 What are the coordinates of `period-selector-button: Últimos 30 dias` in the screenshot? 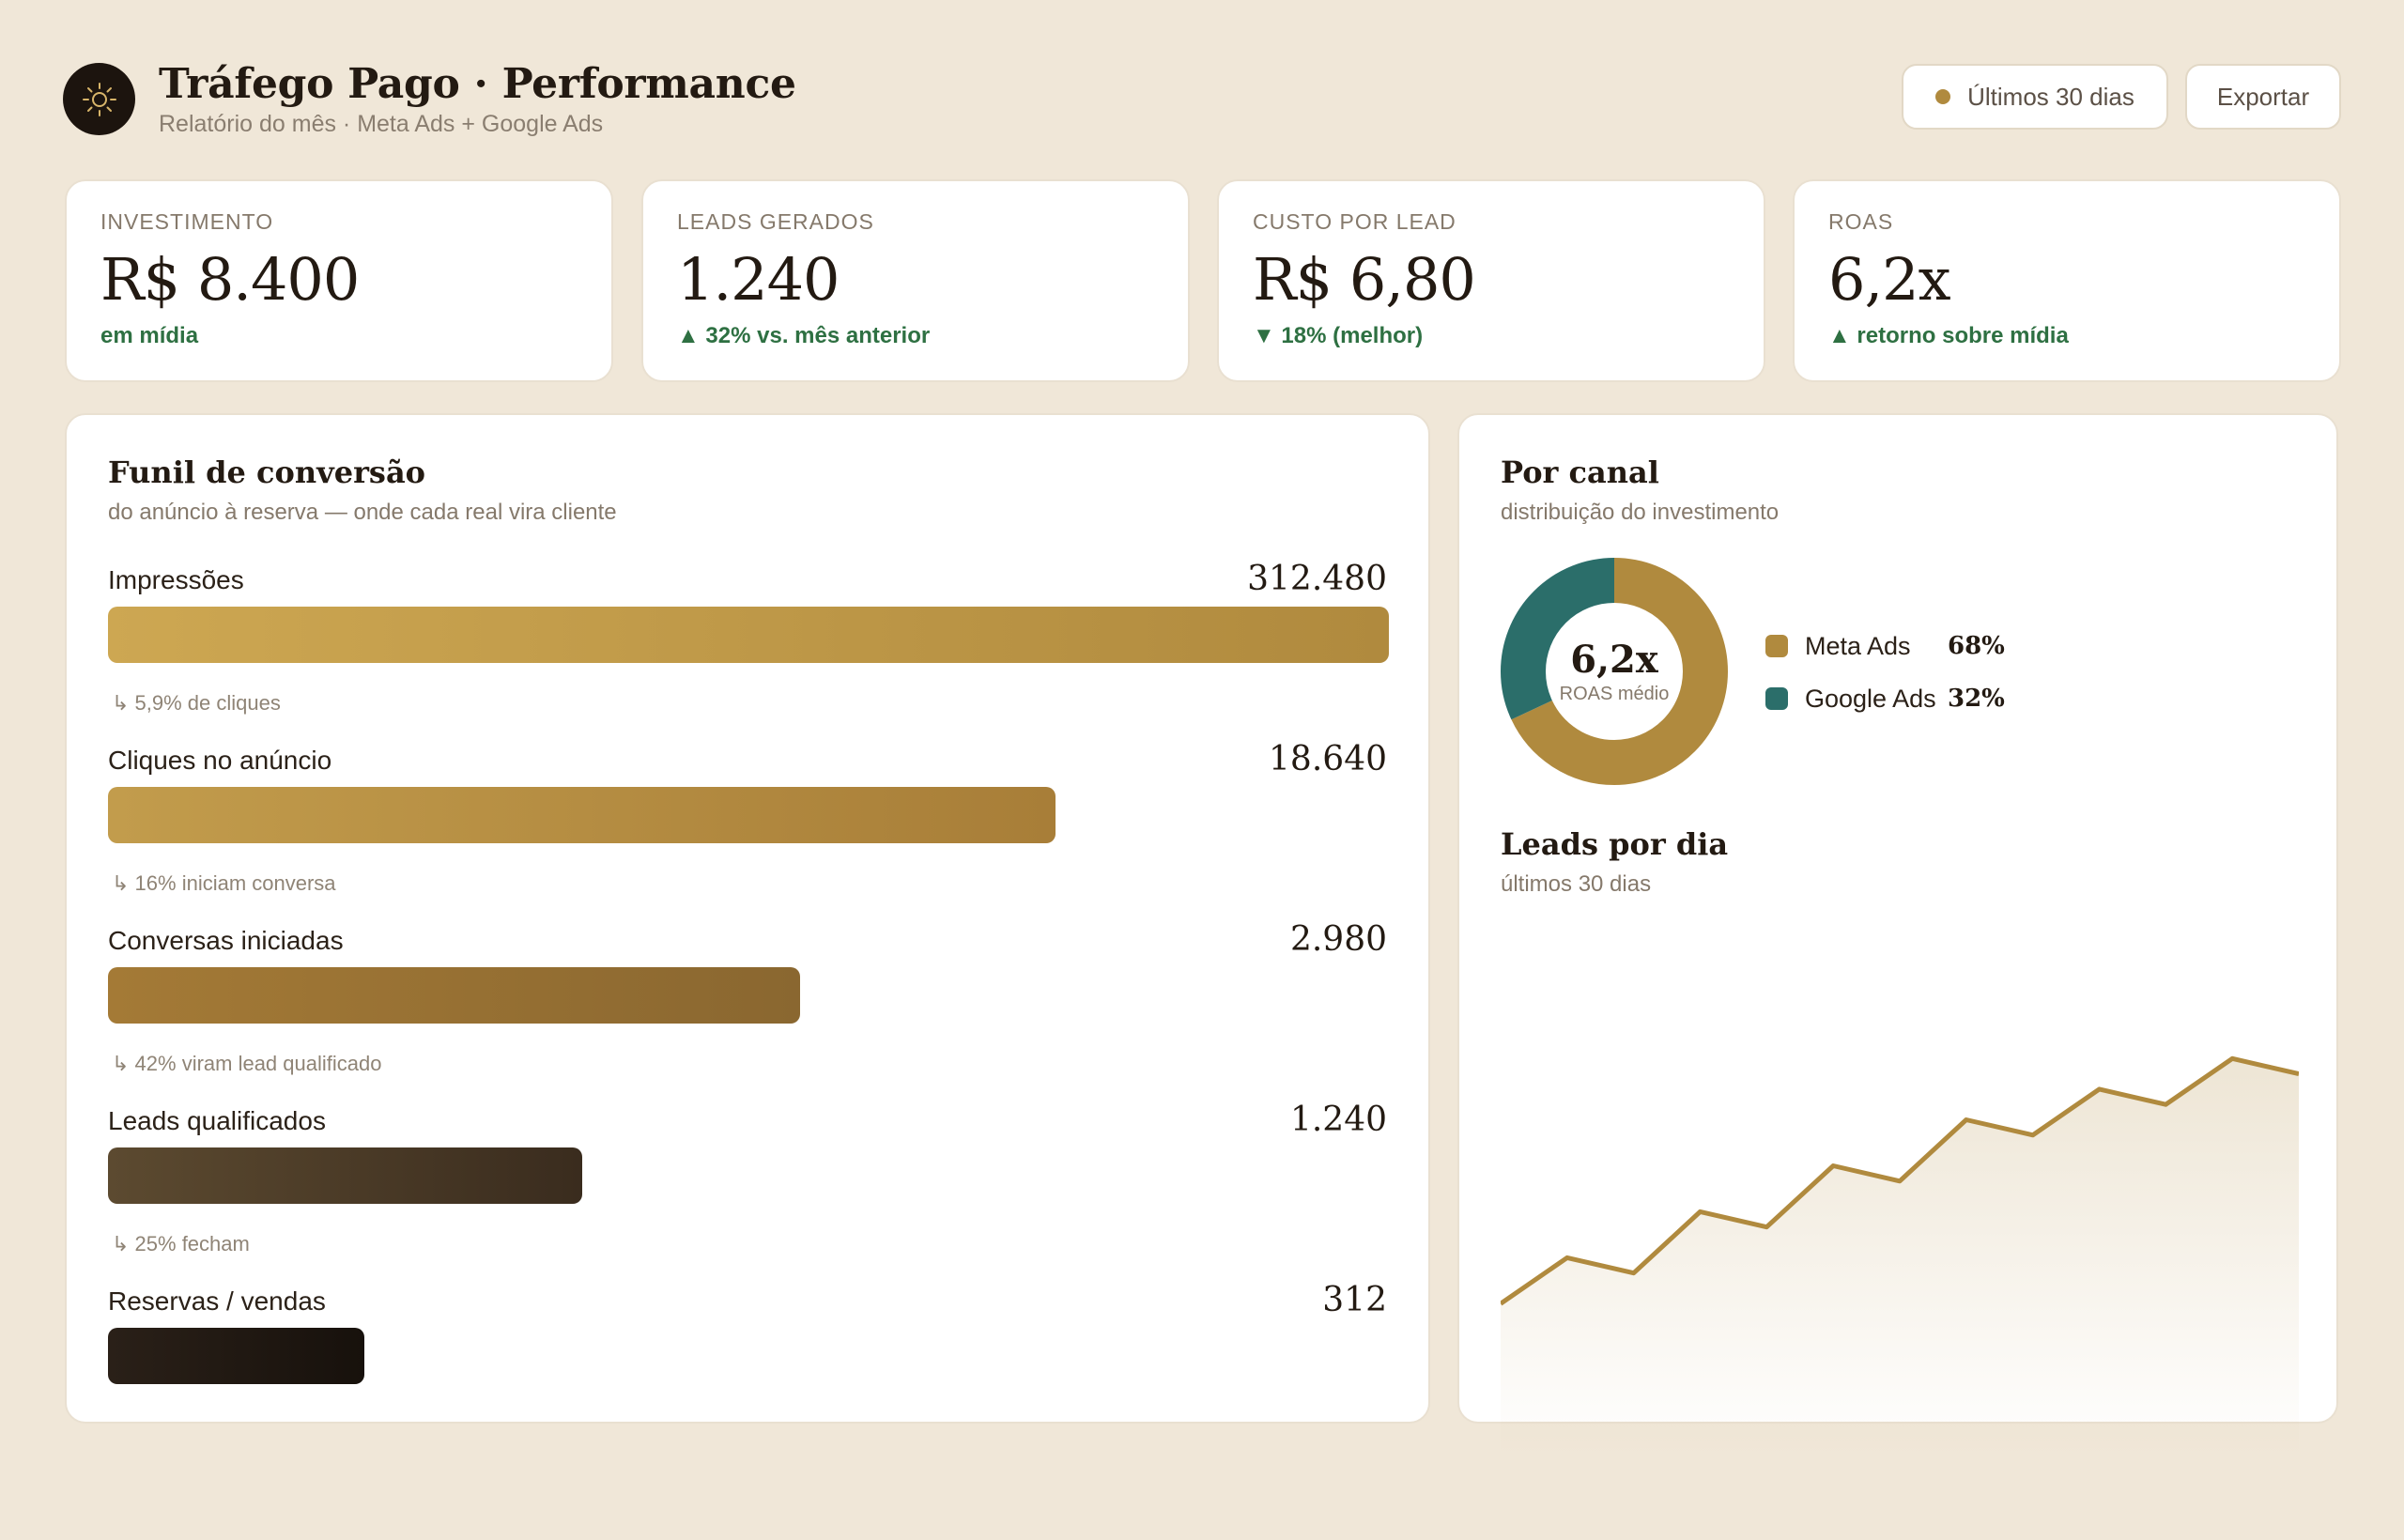 It's located at (2035, 97).